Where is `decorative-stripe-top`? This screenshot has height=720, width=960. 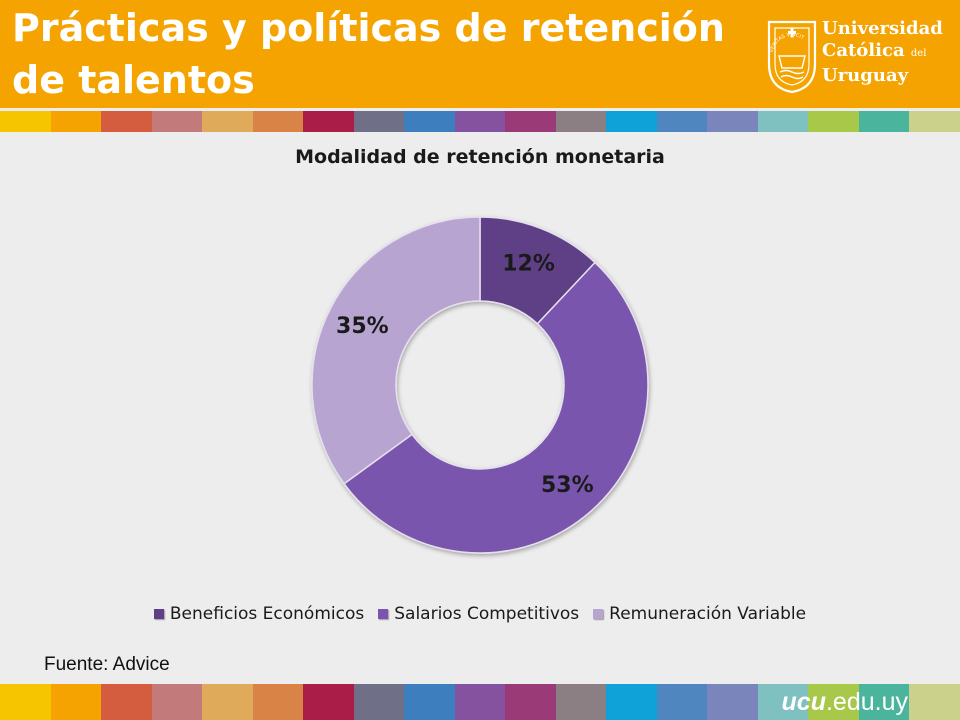
decorative-stripe-top is located at coordinates (480, 121).